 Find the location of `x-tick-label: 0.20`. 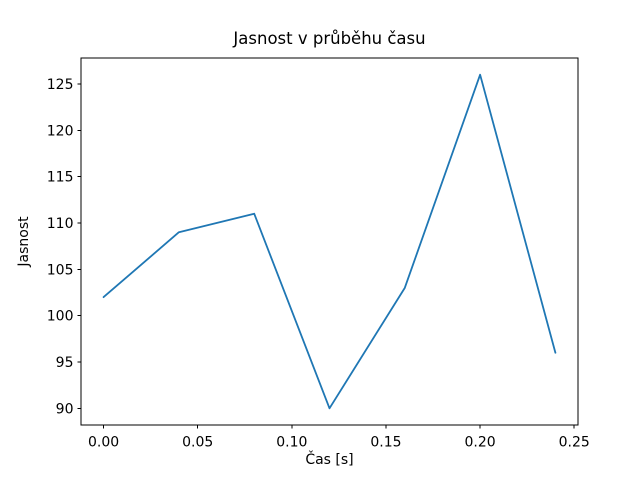

x-tick-label: 0.20 is located at coordinates (480, 443).